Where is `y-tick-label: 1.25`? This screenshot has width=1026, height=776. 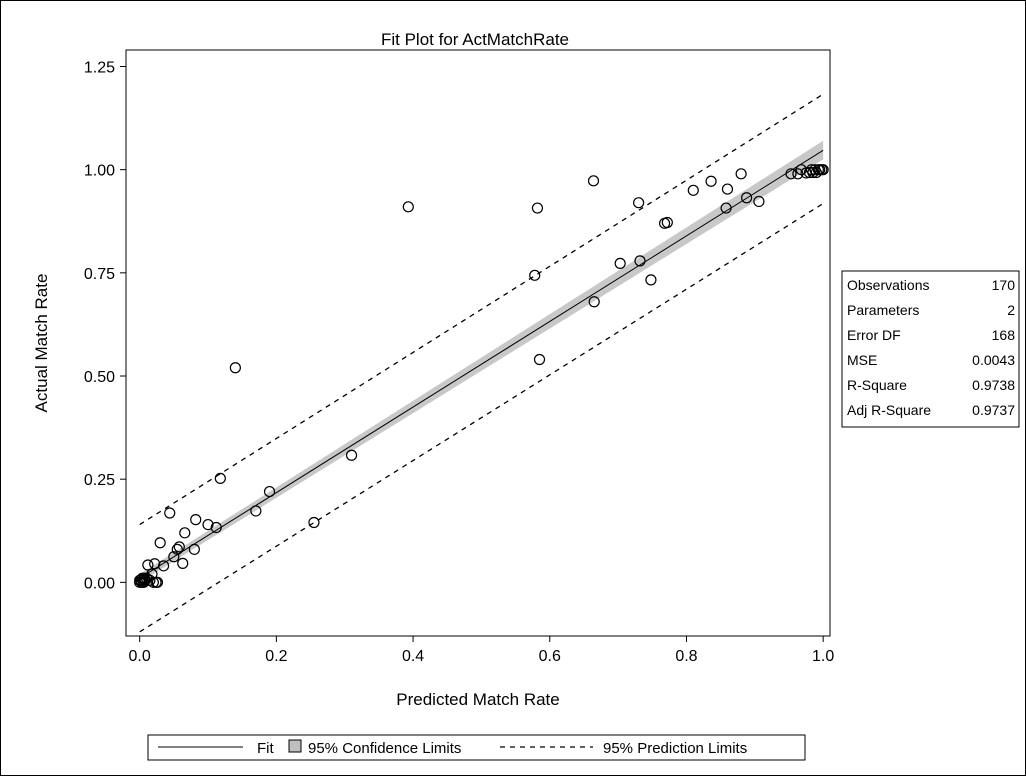
y-tick-label: 1.25 is located at coordinates (99, 68).